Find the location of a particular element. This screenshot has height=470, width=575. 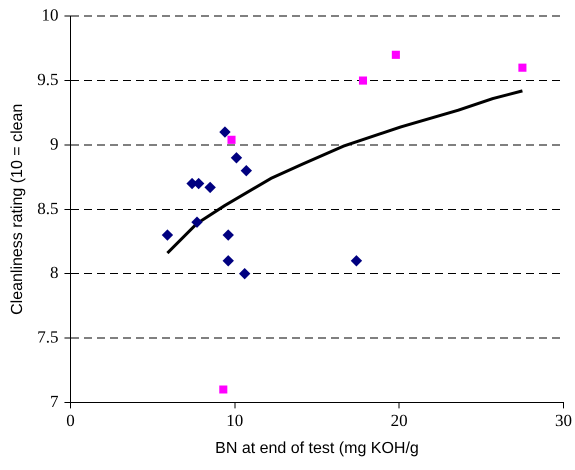

y-tick-label: 9.5 is located at coordinates (47, 80).